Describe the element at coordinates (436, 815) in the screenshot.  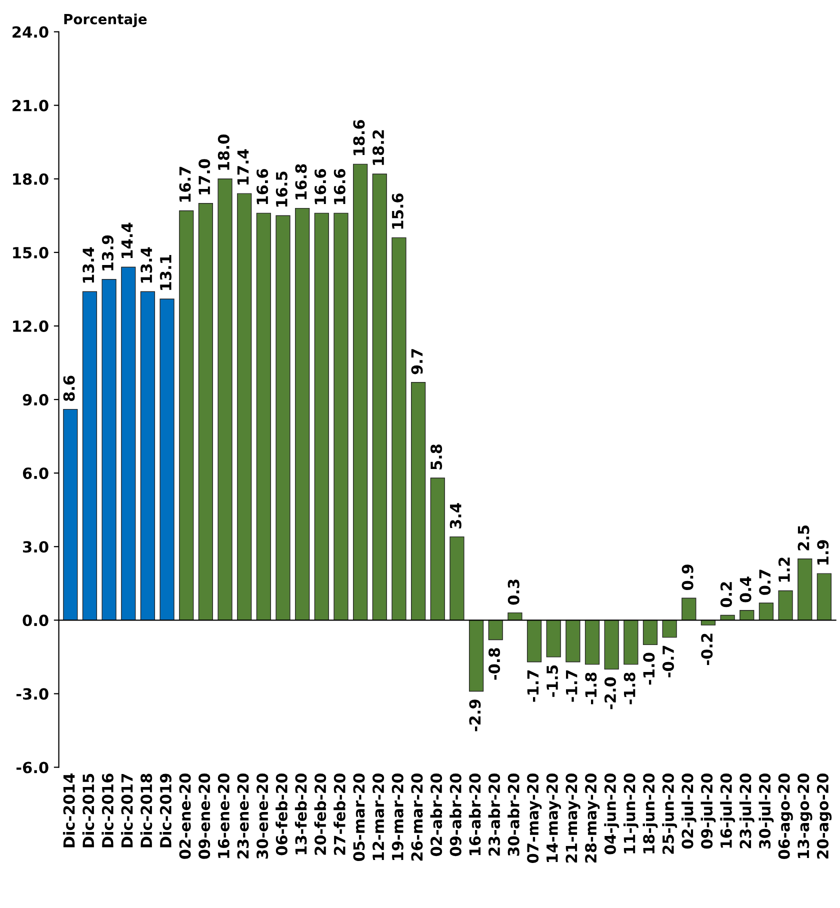
I see `x-tick-label: 02-abr-20` at that location.